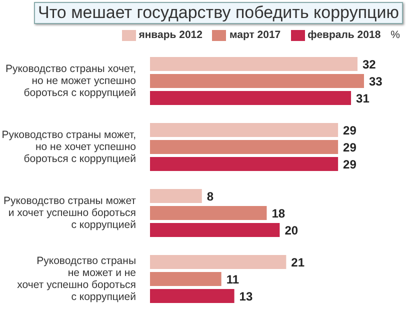 The width and height of the screenshot is (406, 320). What do you see at coordinates (76, 278) in the screenshot?
I see `y-tick-label: Руководство страны не может и не хочет успешно бороться с коррупцией` at bounding box center [76, 278].